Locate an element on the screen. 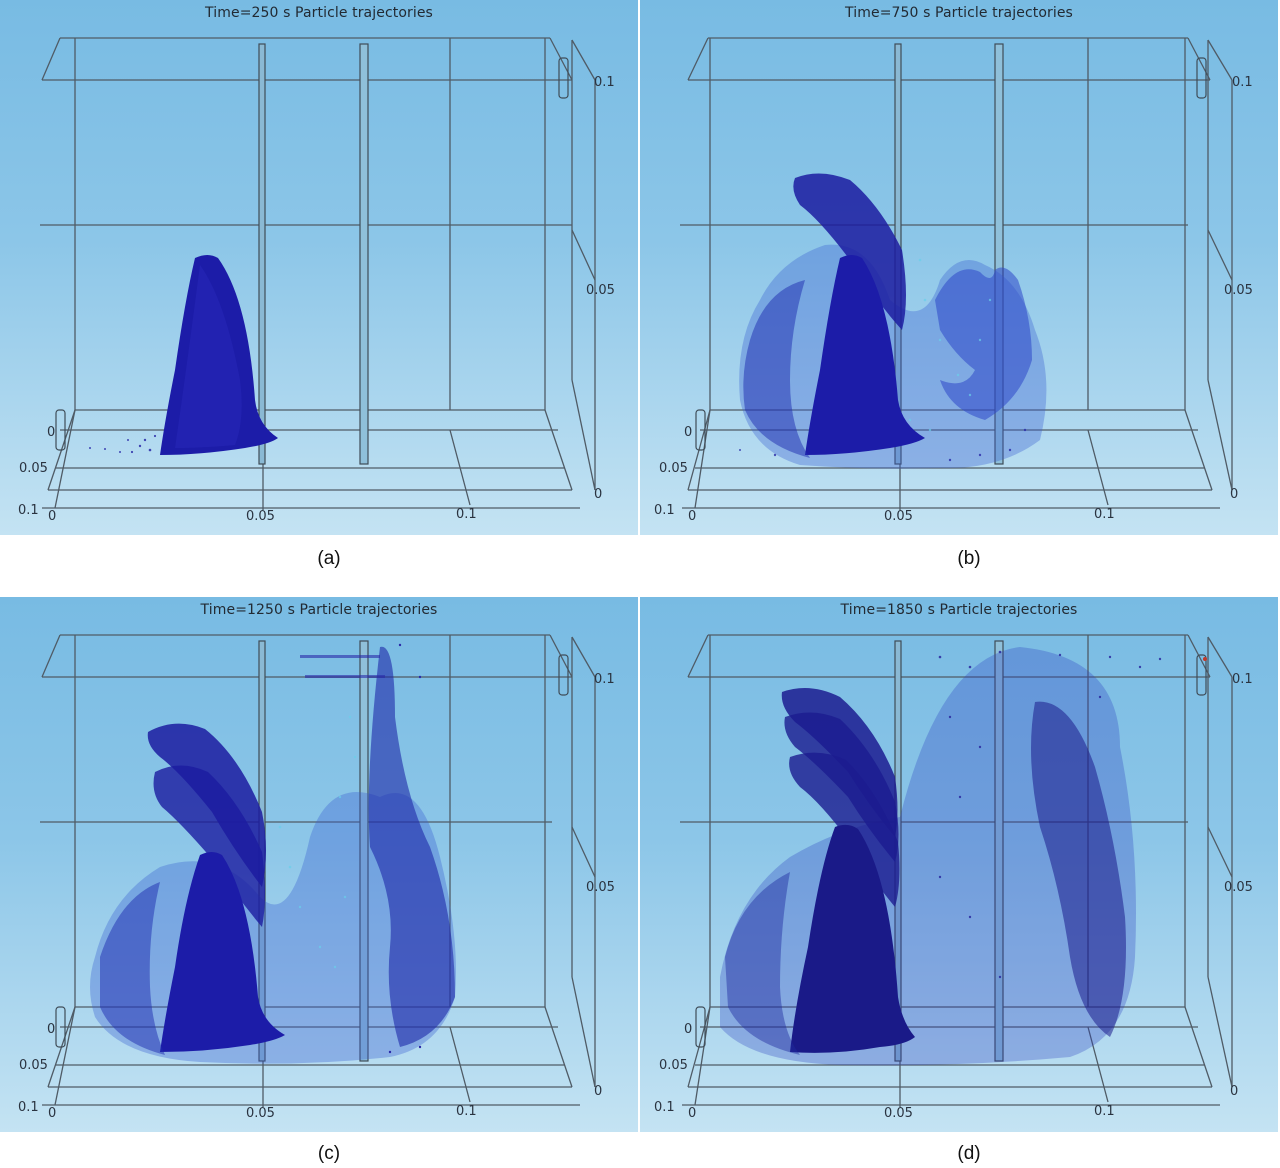 This screenshot has width=1280, height=1168. panel-caption-c: (c) is located at coordinates (329, 1153).